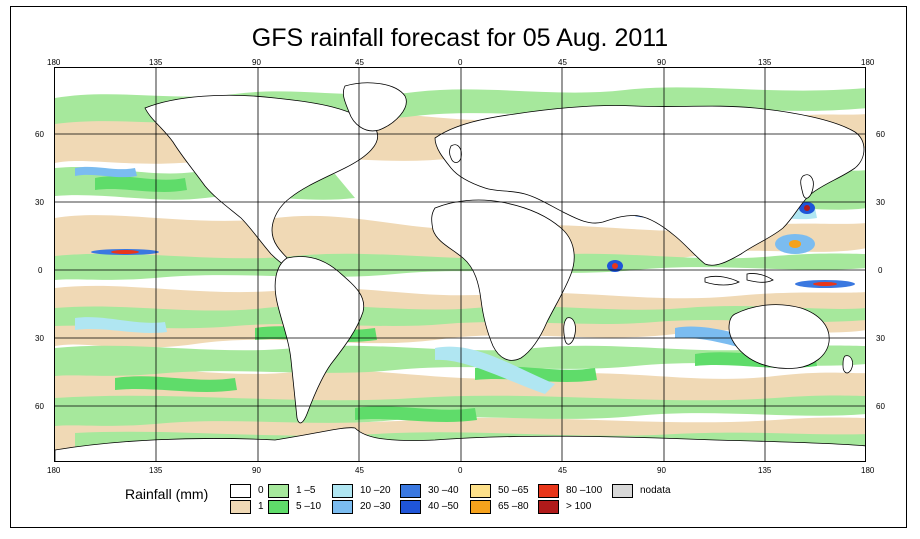  What do you see at coordinates (309, 506) in the screenshot?
I see `legend-label-3: 5 –10` at bounding box center [309, 506].